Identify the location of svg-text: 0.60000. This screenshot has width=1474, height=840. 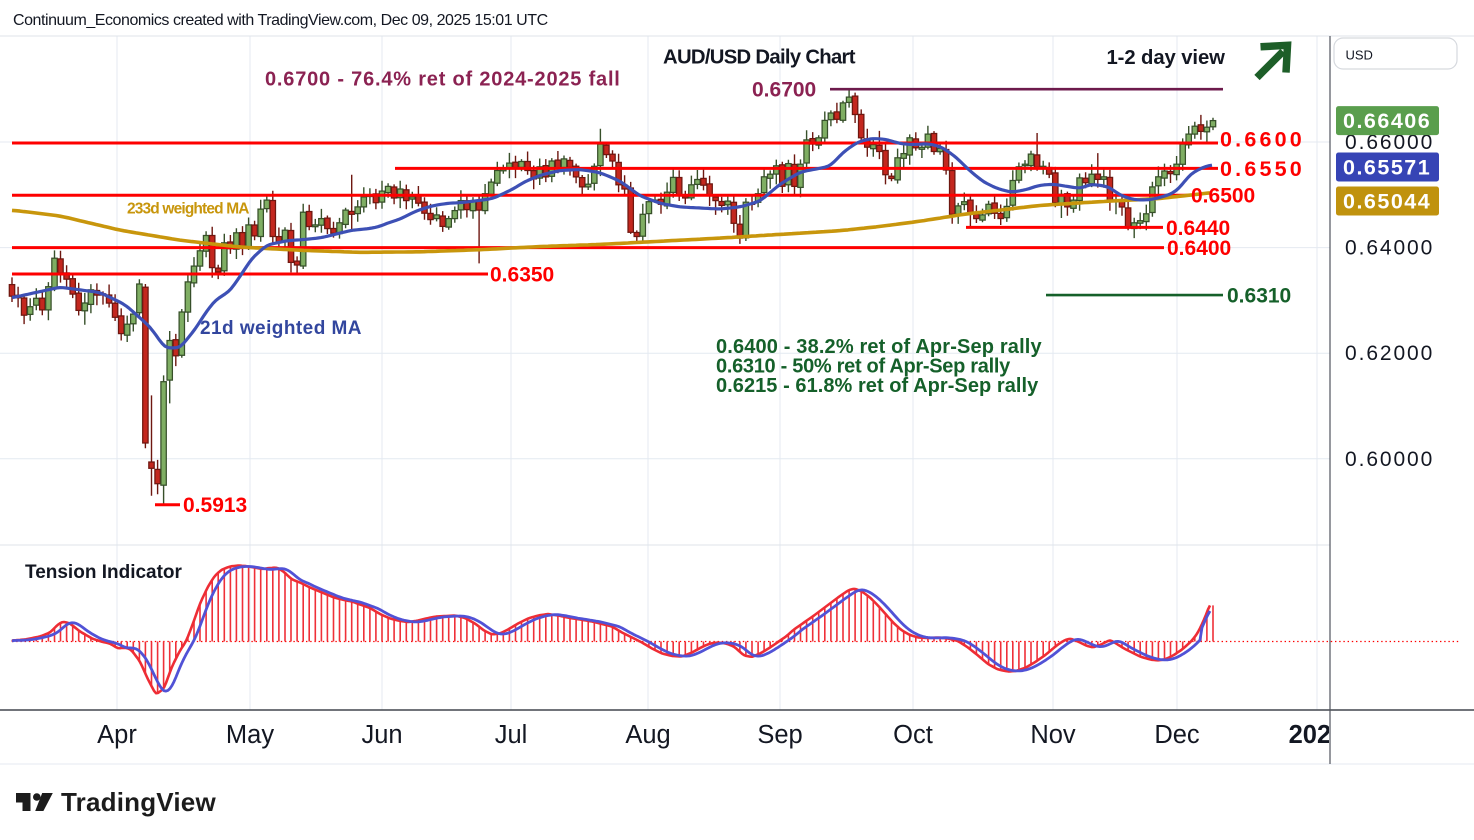
(1389, 459).